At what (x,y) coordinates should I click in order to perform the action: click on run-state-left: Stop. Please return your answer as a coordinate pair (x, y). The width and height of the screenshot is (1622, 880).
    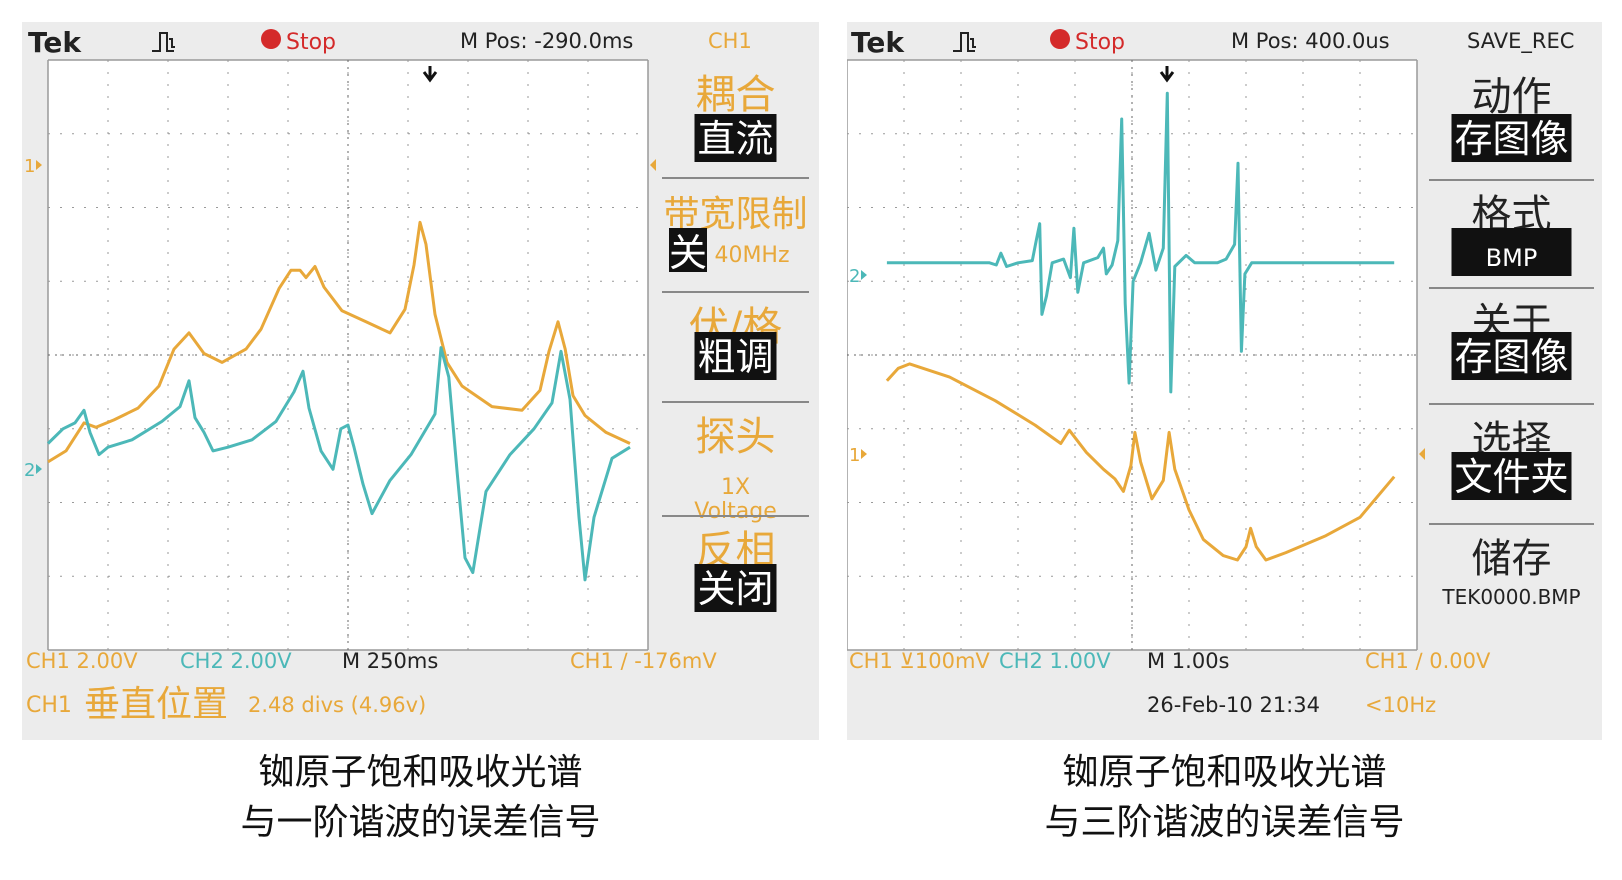
    Looking at the image, I should click on (311, 42).